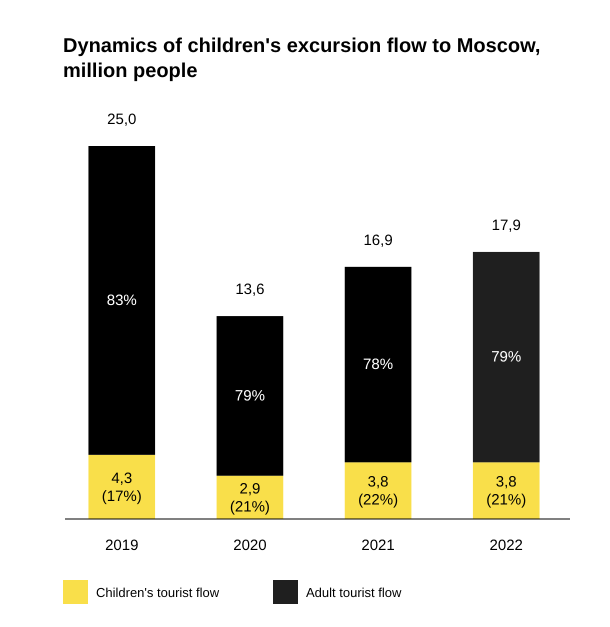 The image size is (610, 627). I want to click on legend-label: Adult tourist flow, so click(354, 592).